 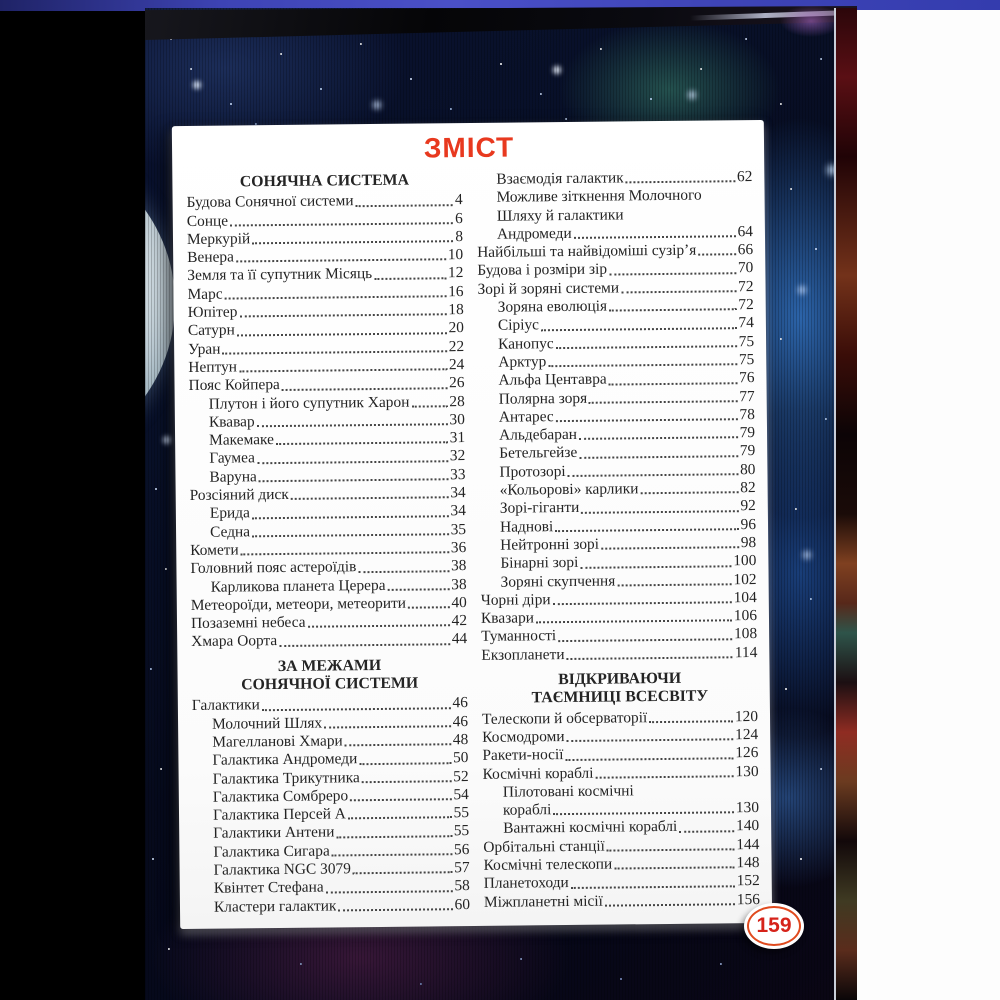 I want to click on toc-entry-page: 10, so click(x=455, y=255).